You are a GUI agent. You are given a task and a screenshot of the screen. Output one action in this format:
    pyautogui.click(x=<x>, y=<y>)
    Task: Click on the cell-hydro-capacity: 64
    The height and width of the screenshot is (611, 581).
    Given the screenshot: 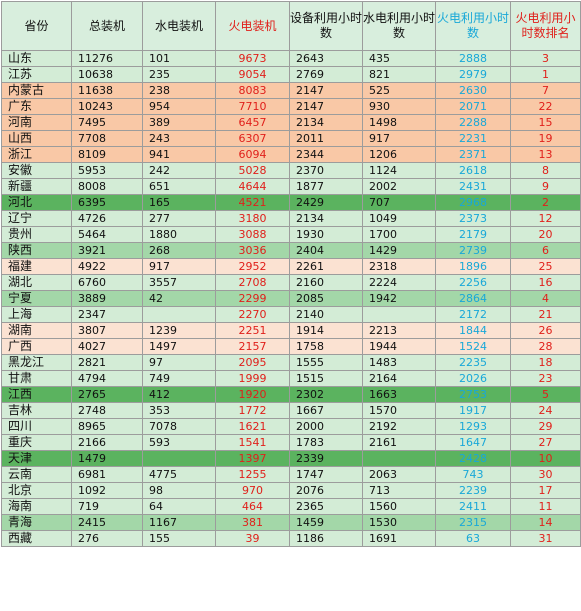 What is the action you would take?
    pyautogui.click(x=179, y=506)
    